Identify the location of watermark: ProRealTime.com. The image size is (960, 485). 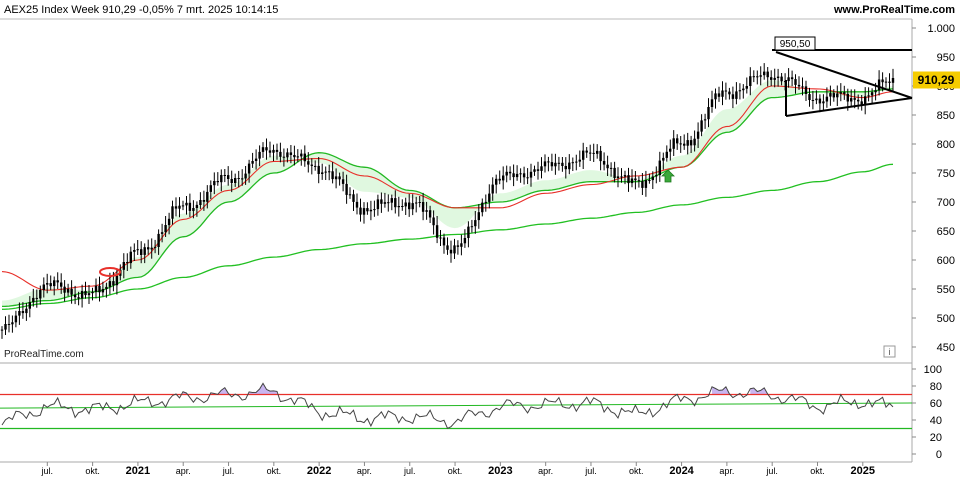
(44, 354).